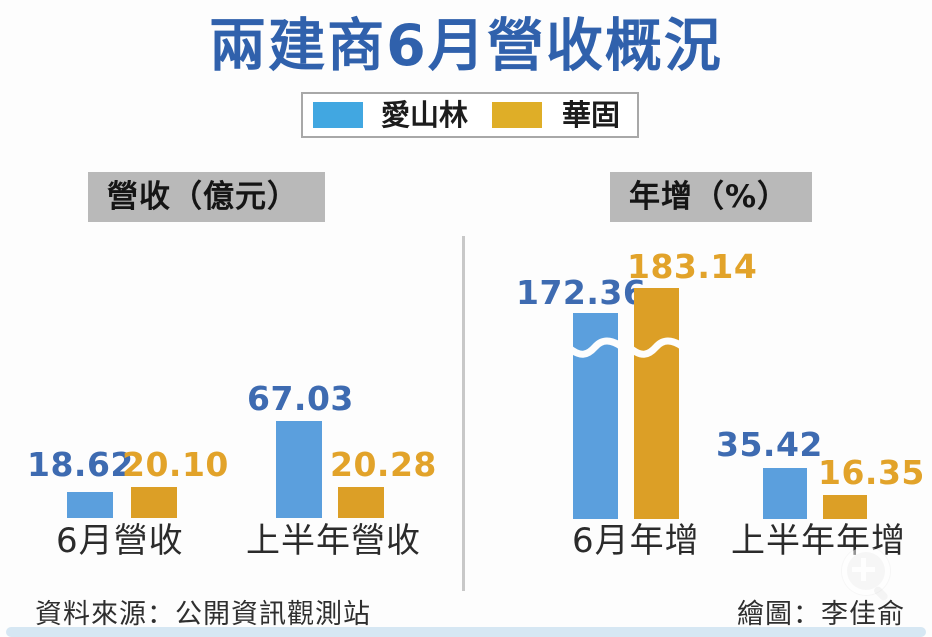 Image resolution: width=932 pixels, height=637 pixels. What do you see at coordinates (175, 464) in the screenshot?
I see `value-label-june-revenue-huaku: 20.10` at bounding box center [175, 464].